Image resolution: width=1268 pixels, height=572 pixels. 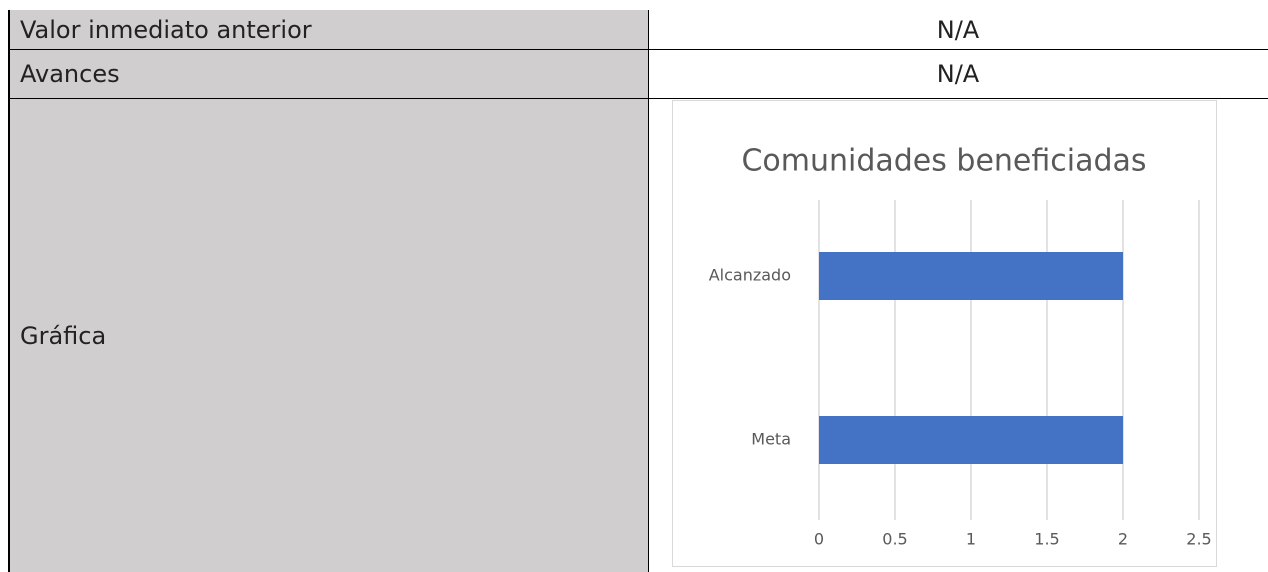 What do you see at coordinates (819, 539) in the screenshot?
I see `x-tick-label: 0` at bounding box center [819, 539].